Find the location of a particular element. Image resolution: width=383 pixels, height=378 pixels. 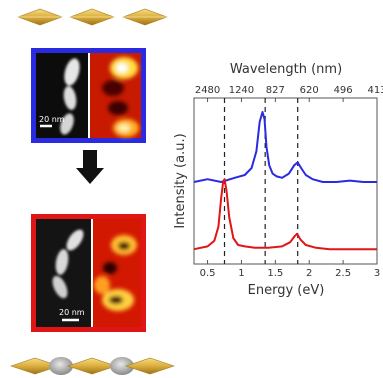

x-tick-label: 3 is located at coordinates (377, 273).